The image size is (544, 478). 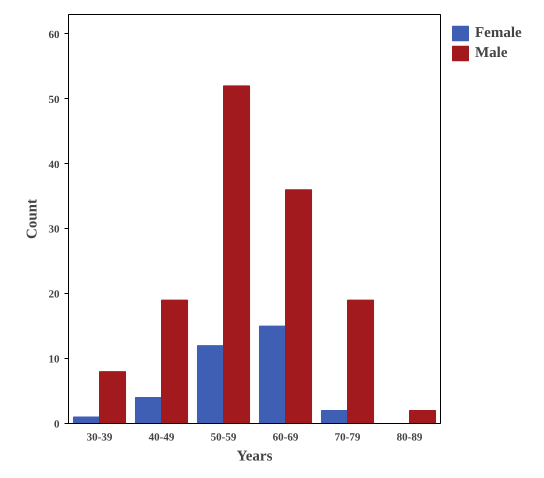 What do you see at coordinates (254, 456) in the screenshot?
I see `x-axis-title: Years` at bounding box center [254, 456].